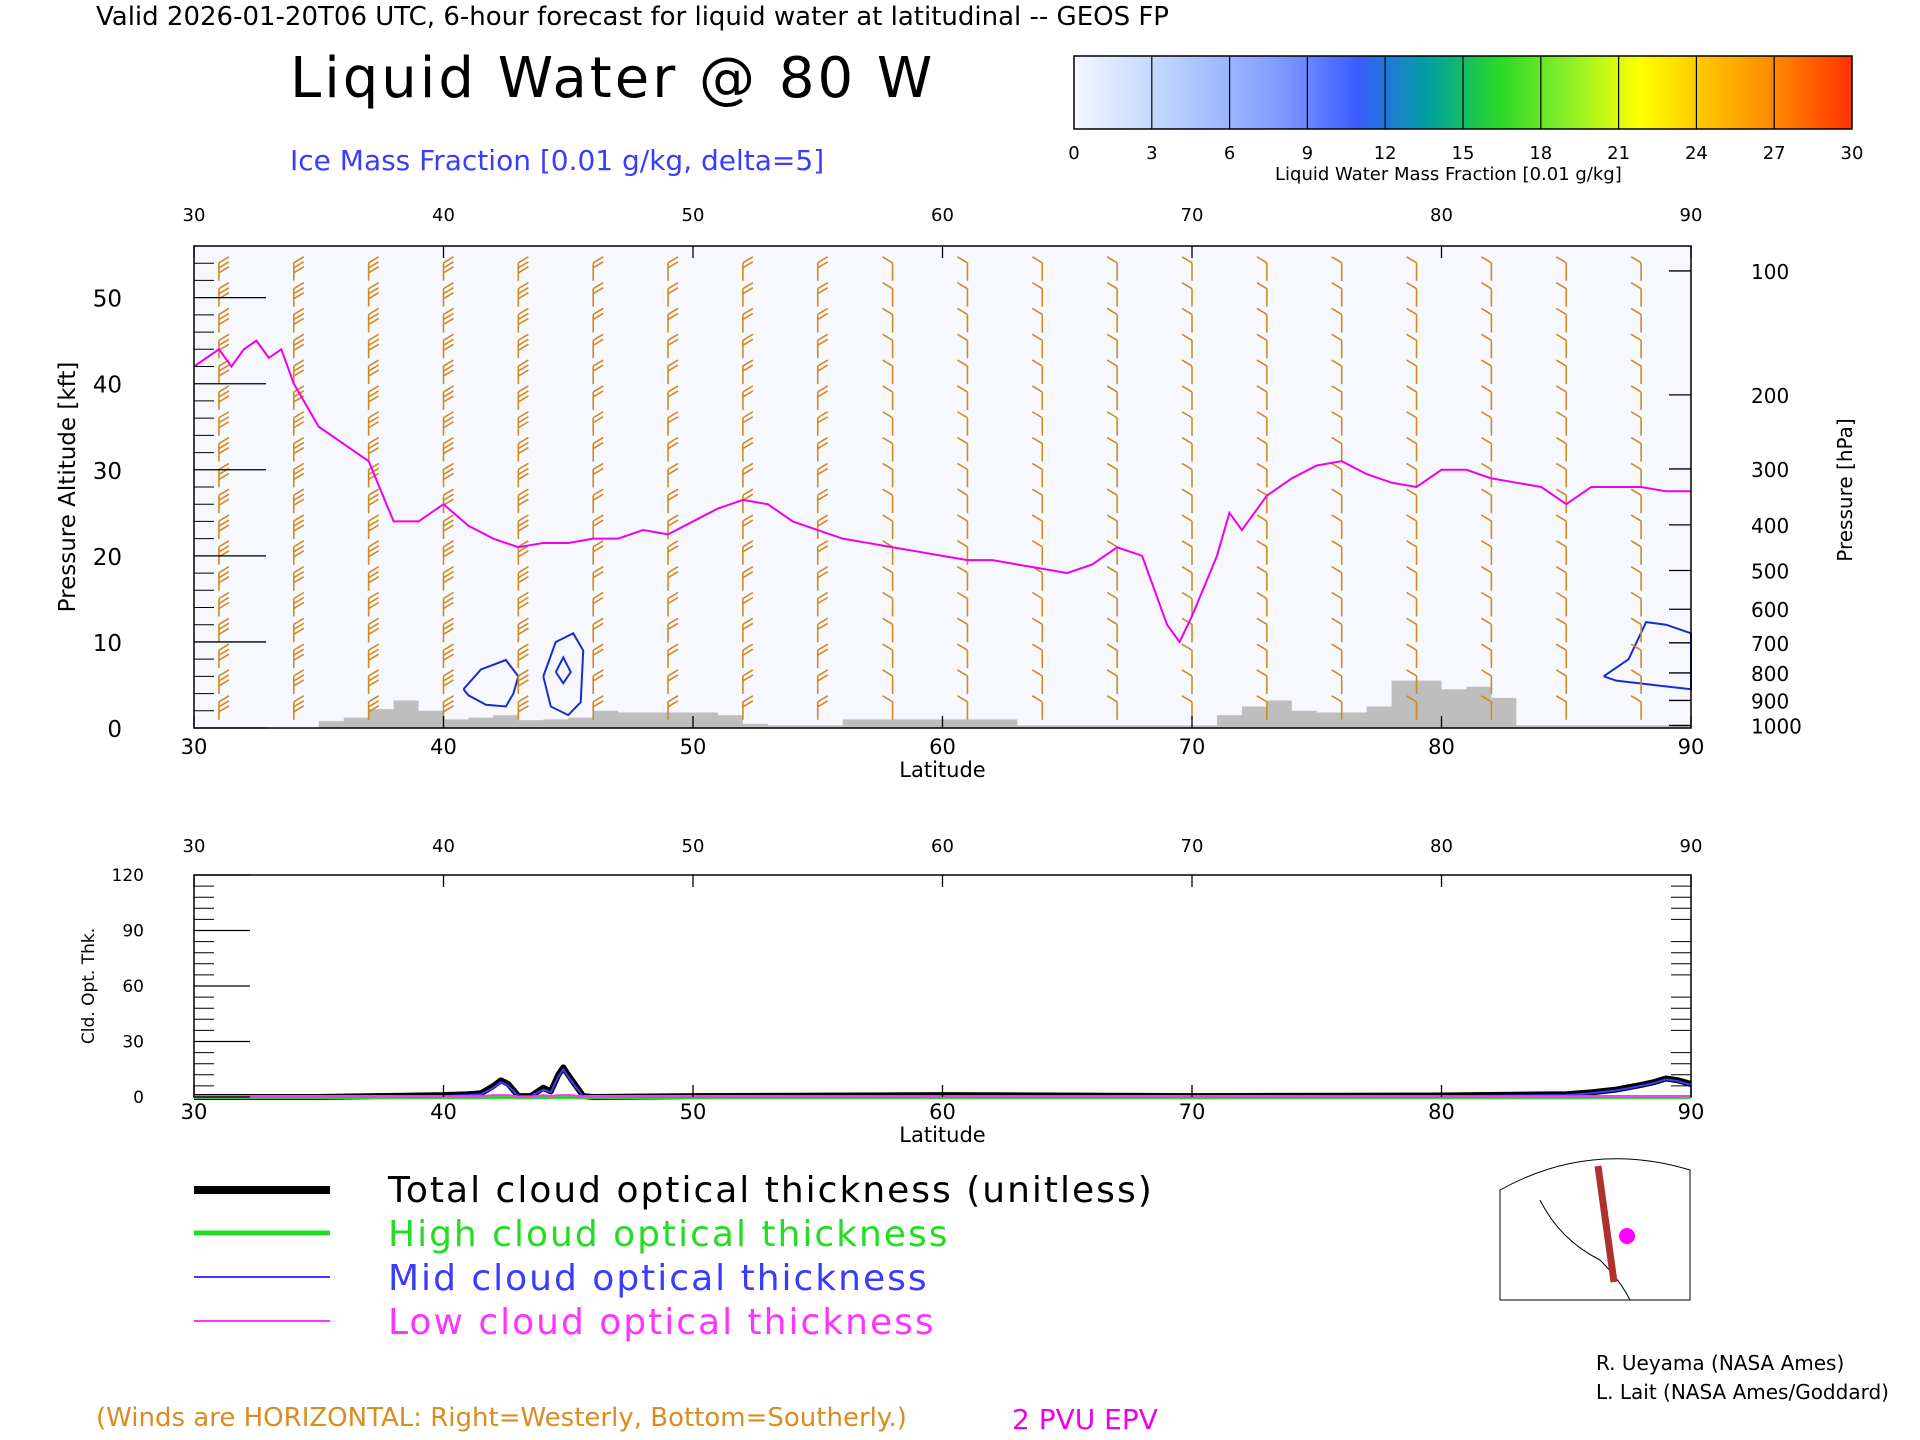 This screenshot has height=1440, width=1920. Describe the element at coordinates (1720, 1363) in the screenshot. I see `credit-line-1: R. Ueyama (NASA Ames)` at that location.